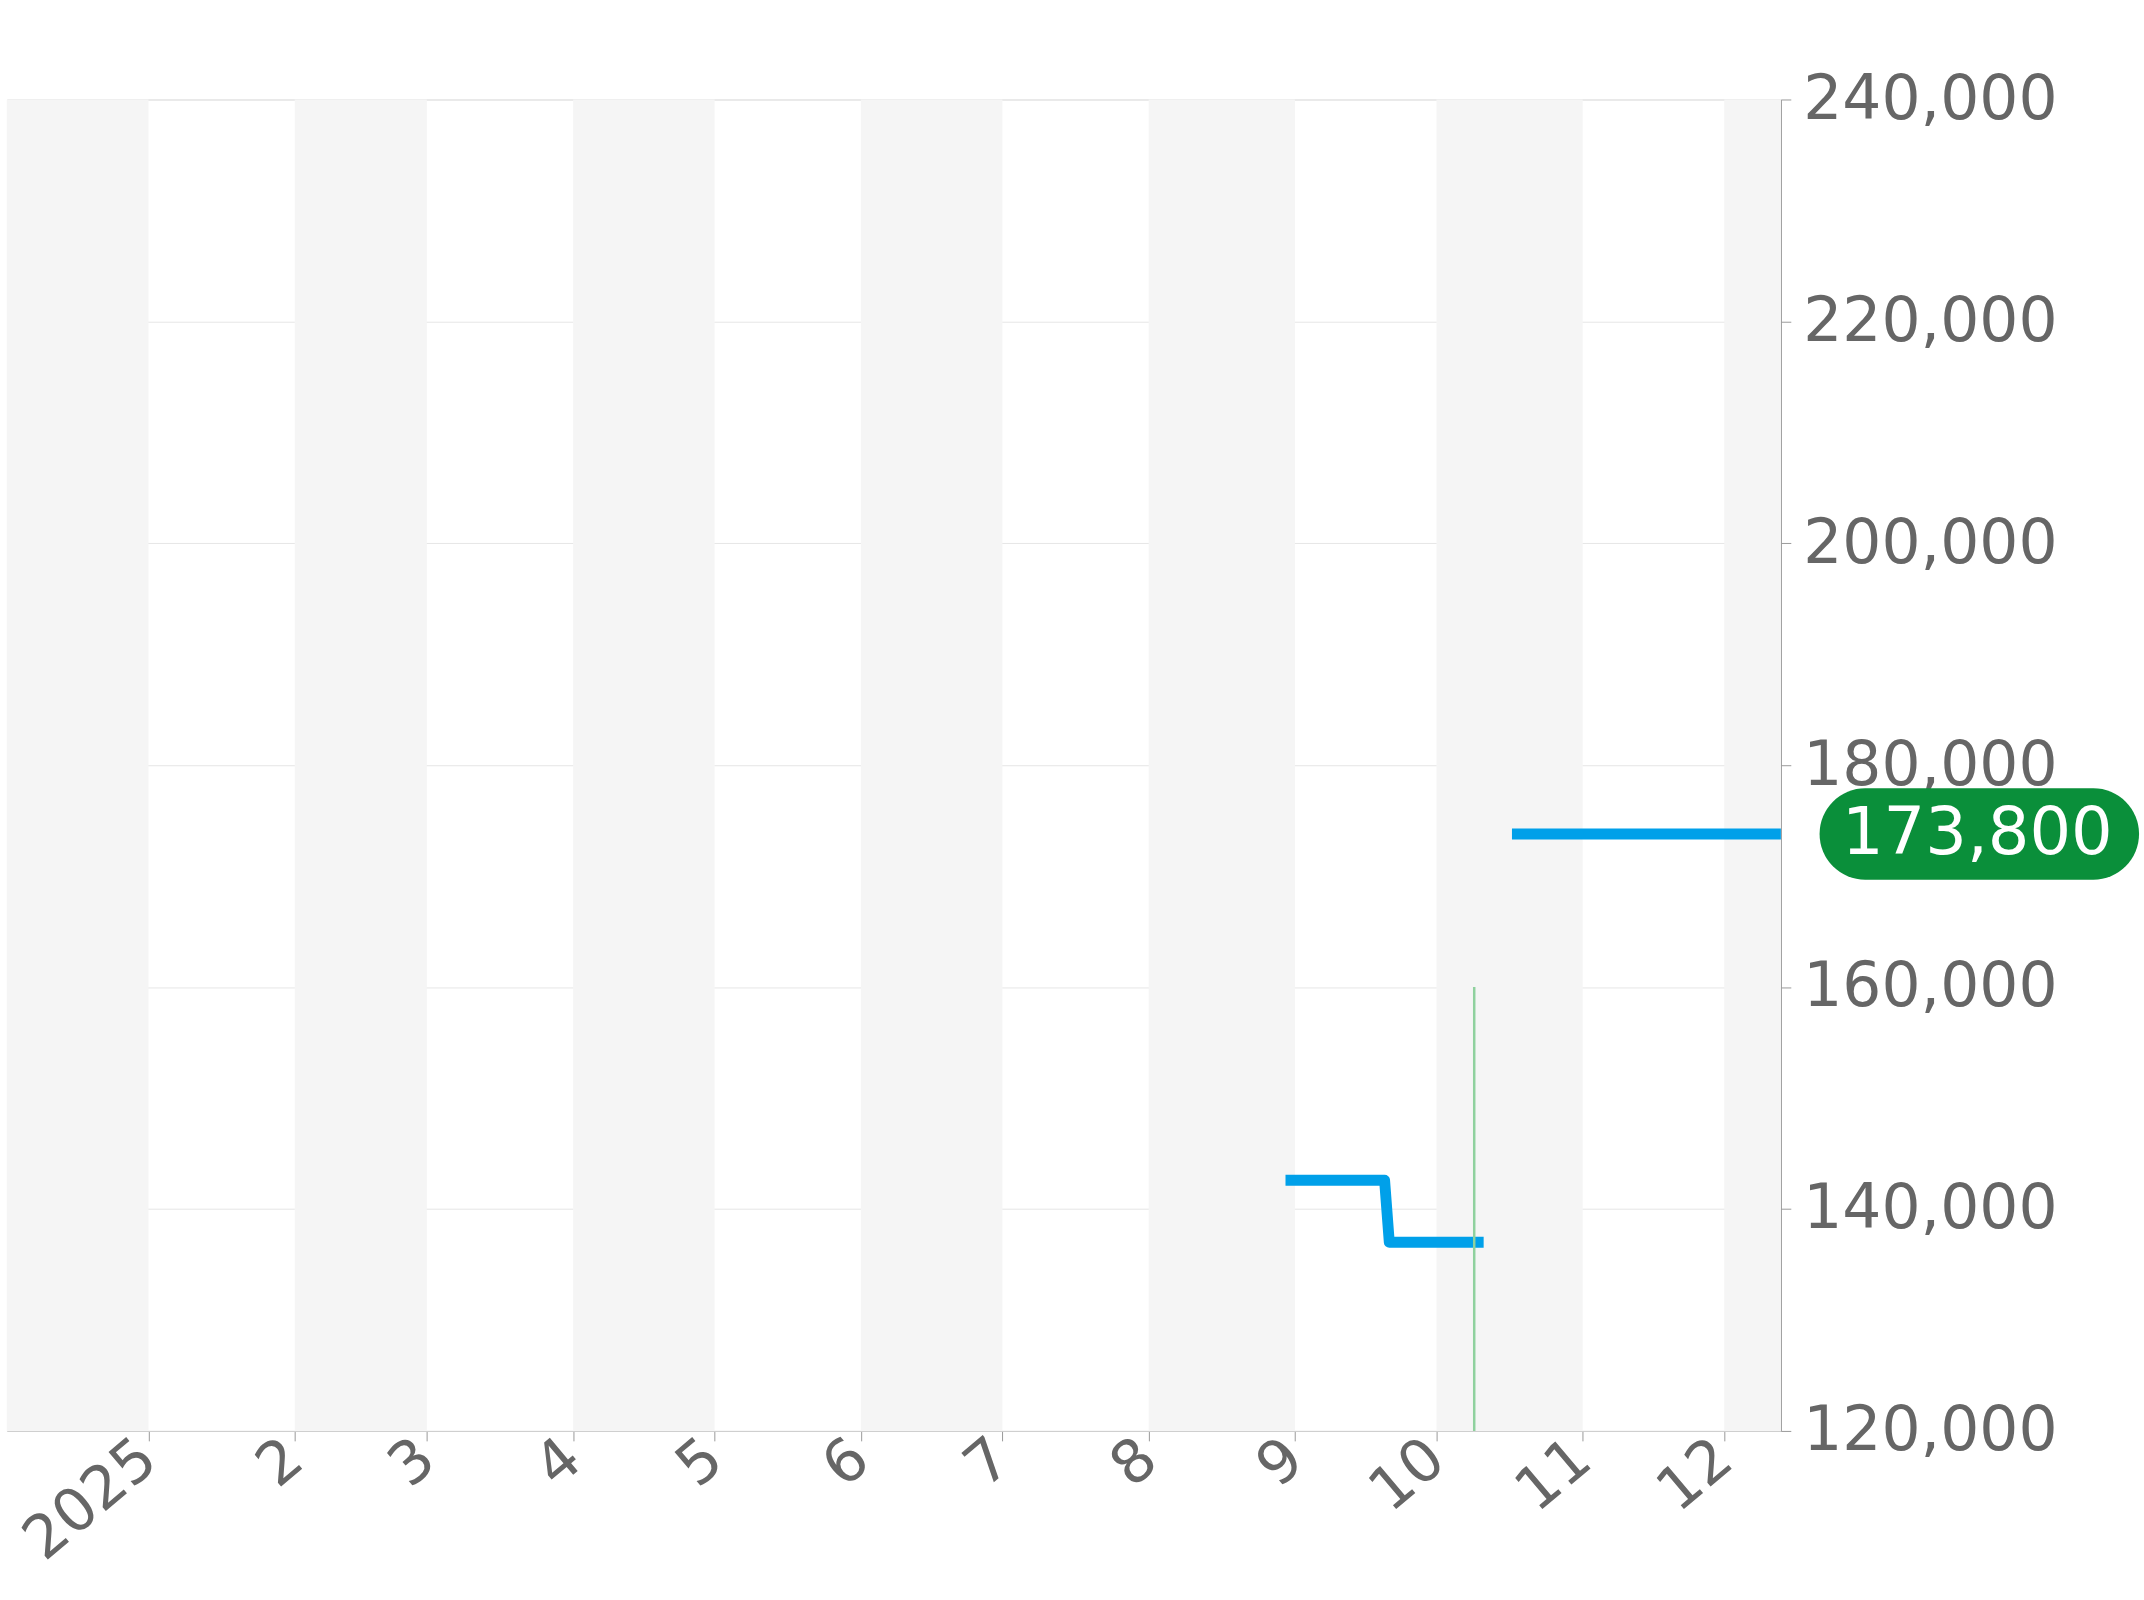 This screenshot has height=1600, width=2144. Describe the element at coordinates (1930, 541) in the screenshot. I see `y-tick-label: 200,000` at that location.